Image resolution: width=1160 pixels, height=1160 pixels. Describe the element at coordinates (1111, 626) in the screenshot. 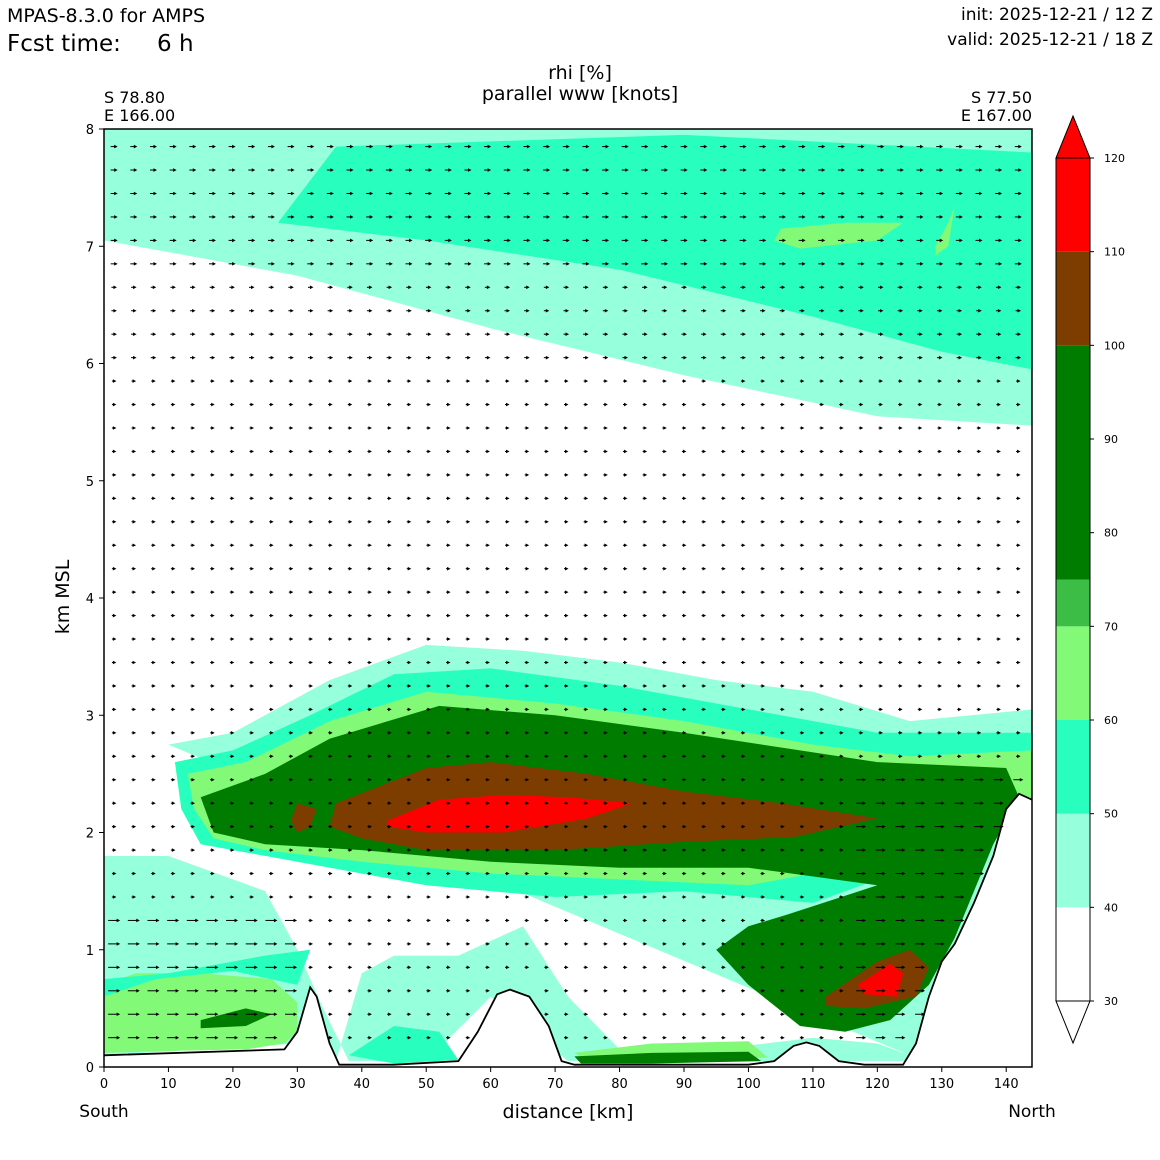

I see `colorbar-tick-label: 70` at that location.